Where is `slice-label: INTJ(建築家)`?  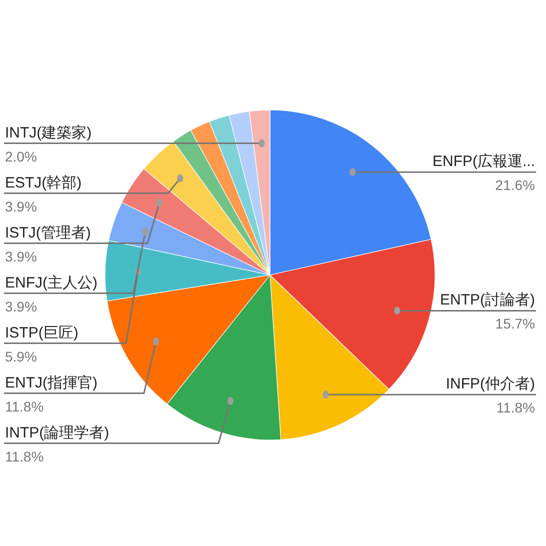
slice-label: INTJ(建築家) is located at coordinates (48, 133).